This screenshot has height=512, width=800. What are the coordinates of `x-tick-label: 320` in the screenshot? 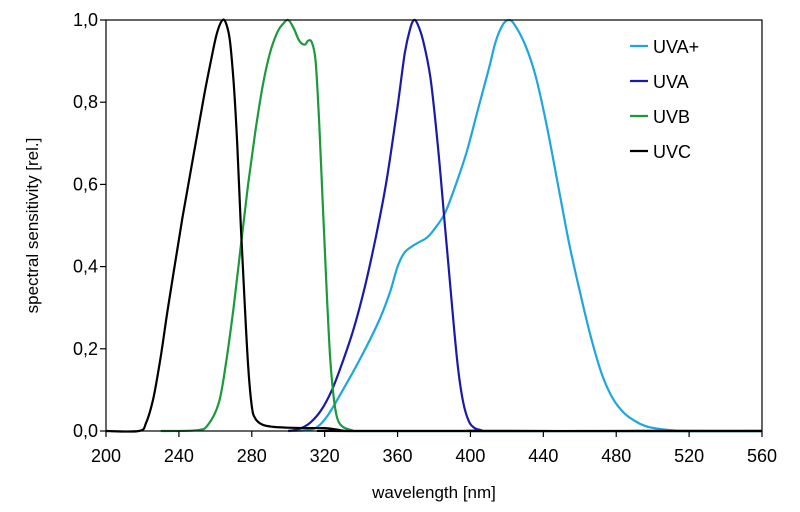 It's located at (325, 456).